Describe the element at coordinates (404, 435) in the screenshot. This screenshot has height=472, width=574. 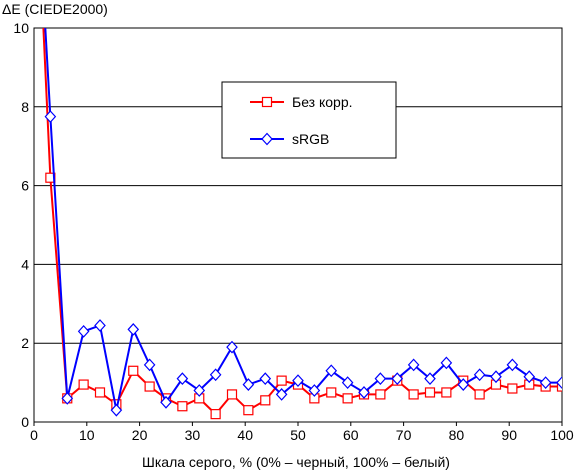
I see `x-tick-label: 70` at that location.